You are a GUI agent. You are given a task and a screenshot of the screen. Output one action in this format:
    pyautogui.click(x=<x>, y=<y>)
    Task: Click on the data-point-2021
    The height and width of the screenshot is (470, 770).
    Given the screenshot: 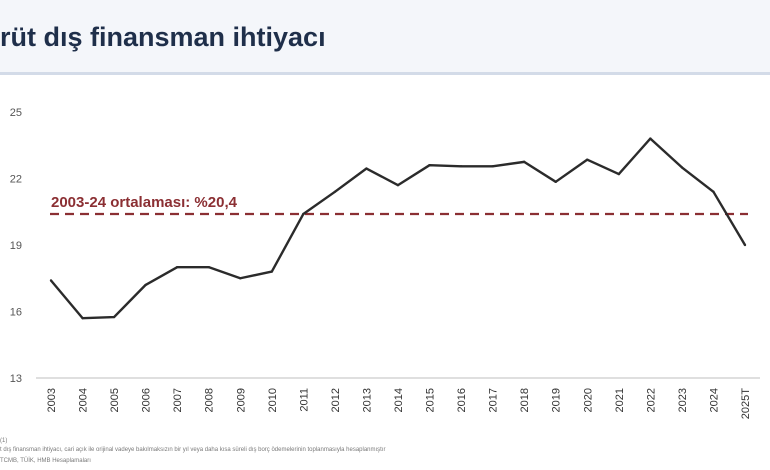 What is the action you would take?
    pyautogui.click(x=619, y=174)
    